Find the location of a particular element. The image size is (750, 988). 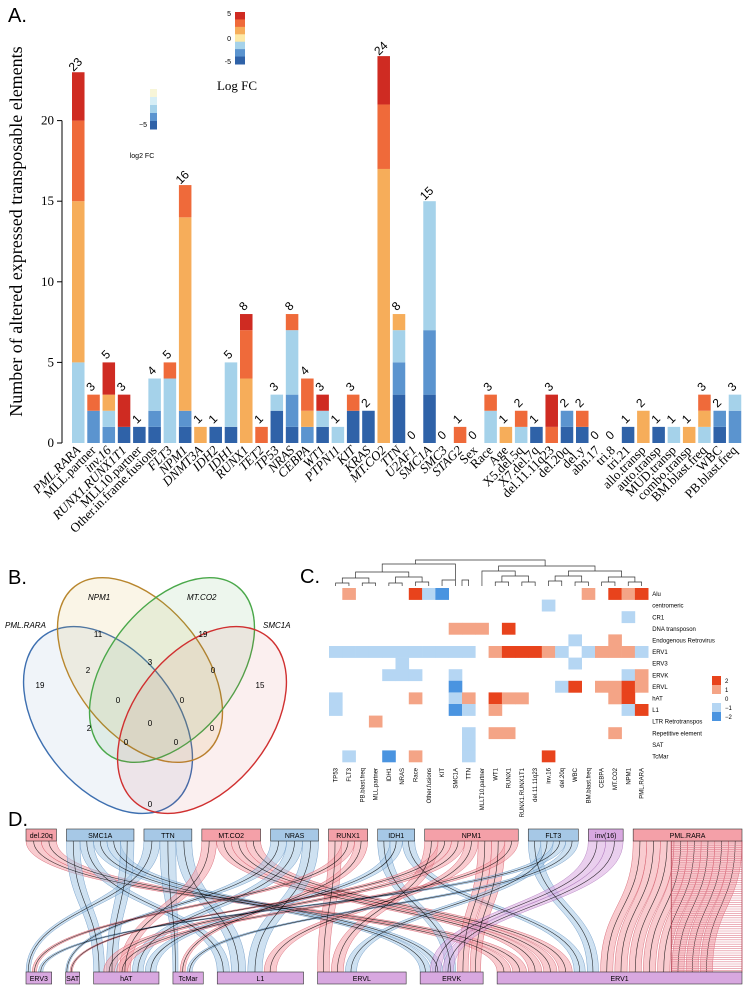

heatmap-row-label: DNA transposon is located at coordinates (674, 630).